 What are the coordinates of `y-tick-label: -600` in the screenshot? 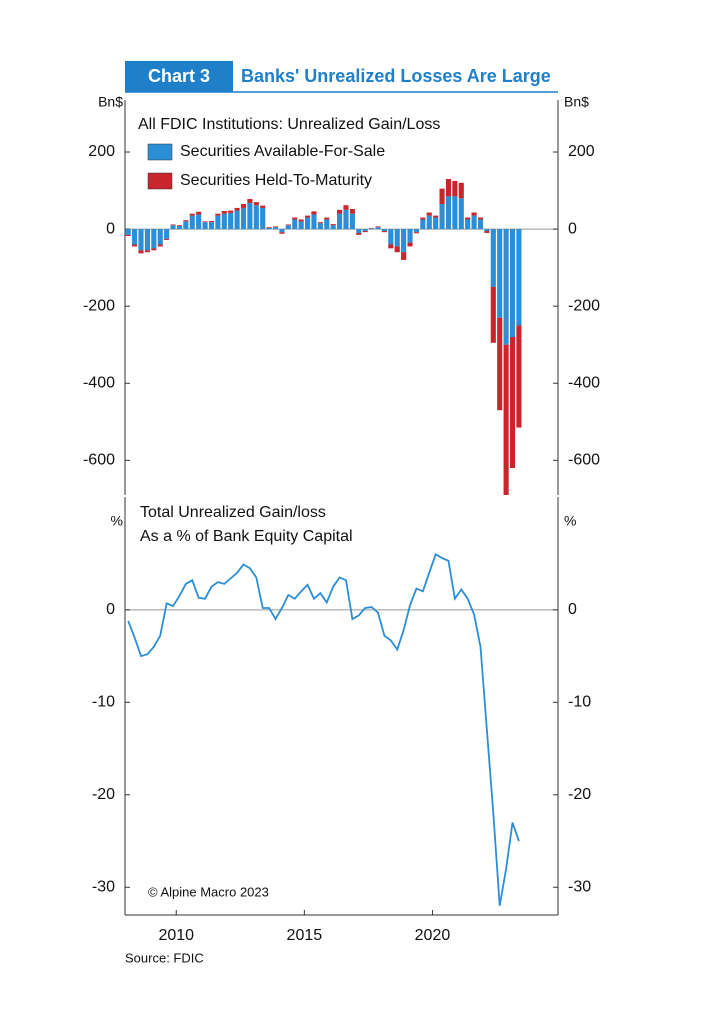 It's located at (99, 460).